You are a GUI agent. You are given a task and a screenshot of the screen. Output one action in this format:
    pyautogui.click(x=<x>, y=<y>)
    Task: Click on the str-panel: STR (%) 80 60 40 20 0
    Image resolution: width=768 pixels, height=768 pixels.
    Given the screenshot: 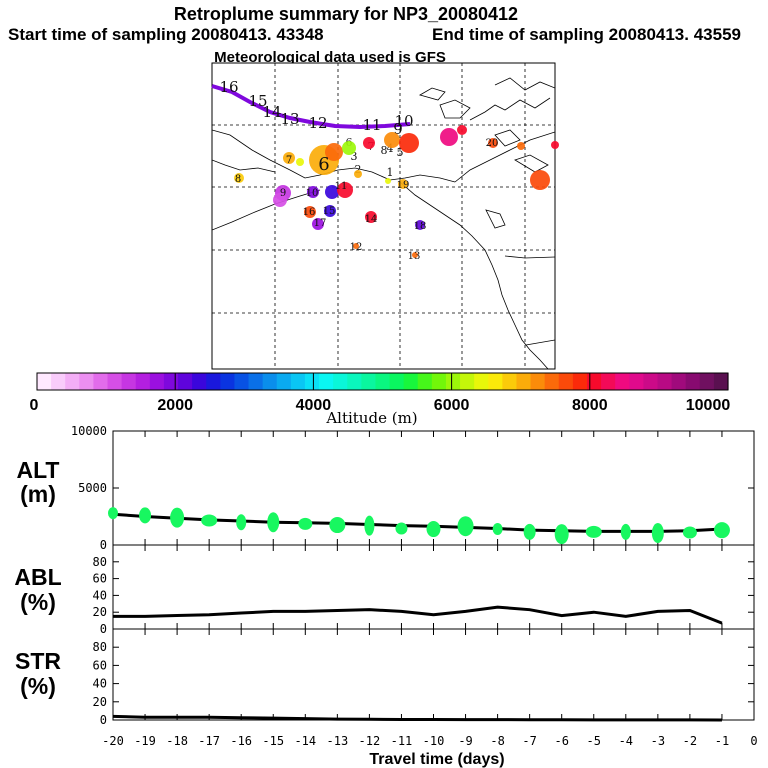 What is the action you would take?
    pyautogui.click(x=385, y=677)
    